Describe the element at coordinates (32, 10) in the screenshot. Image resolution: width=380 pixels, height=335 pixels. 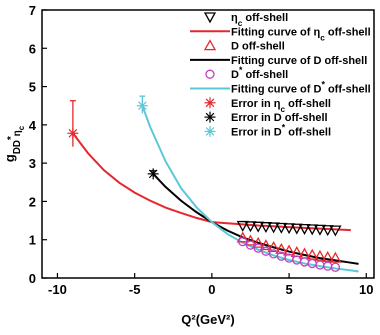
I see `y-tick-label: 7` at that location.